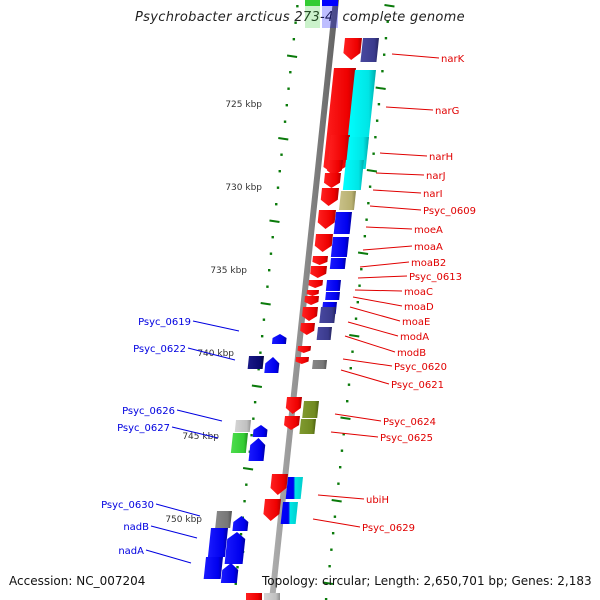  Describe the element at coordinates (294, 488) in the screenshot. I see `cog-ubiH` at that location.